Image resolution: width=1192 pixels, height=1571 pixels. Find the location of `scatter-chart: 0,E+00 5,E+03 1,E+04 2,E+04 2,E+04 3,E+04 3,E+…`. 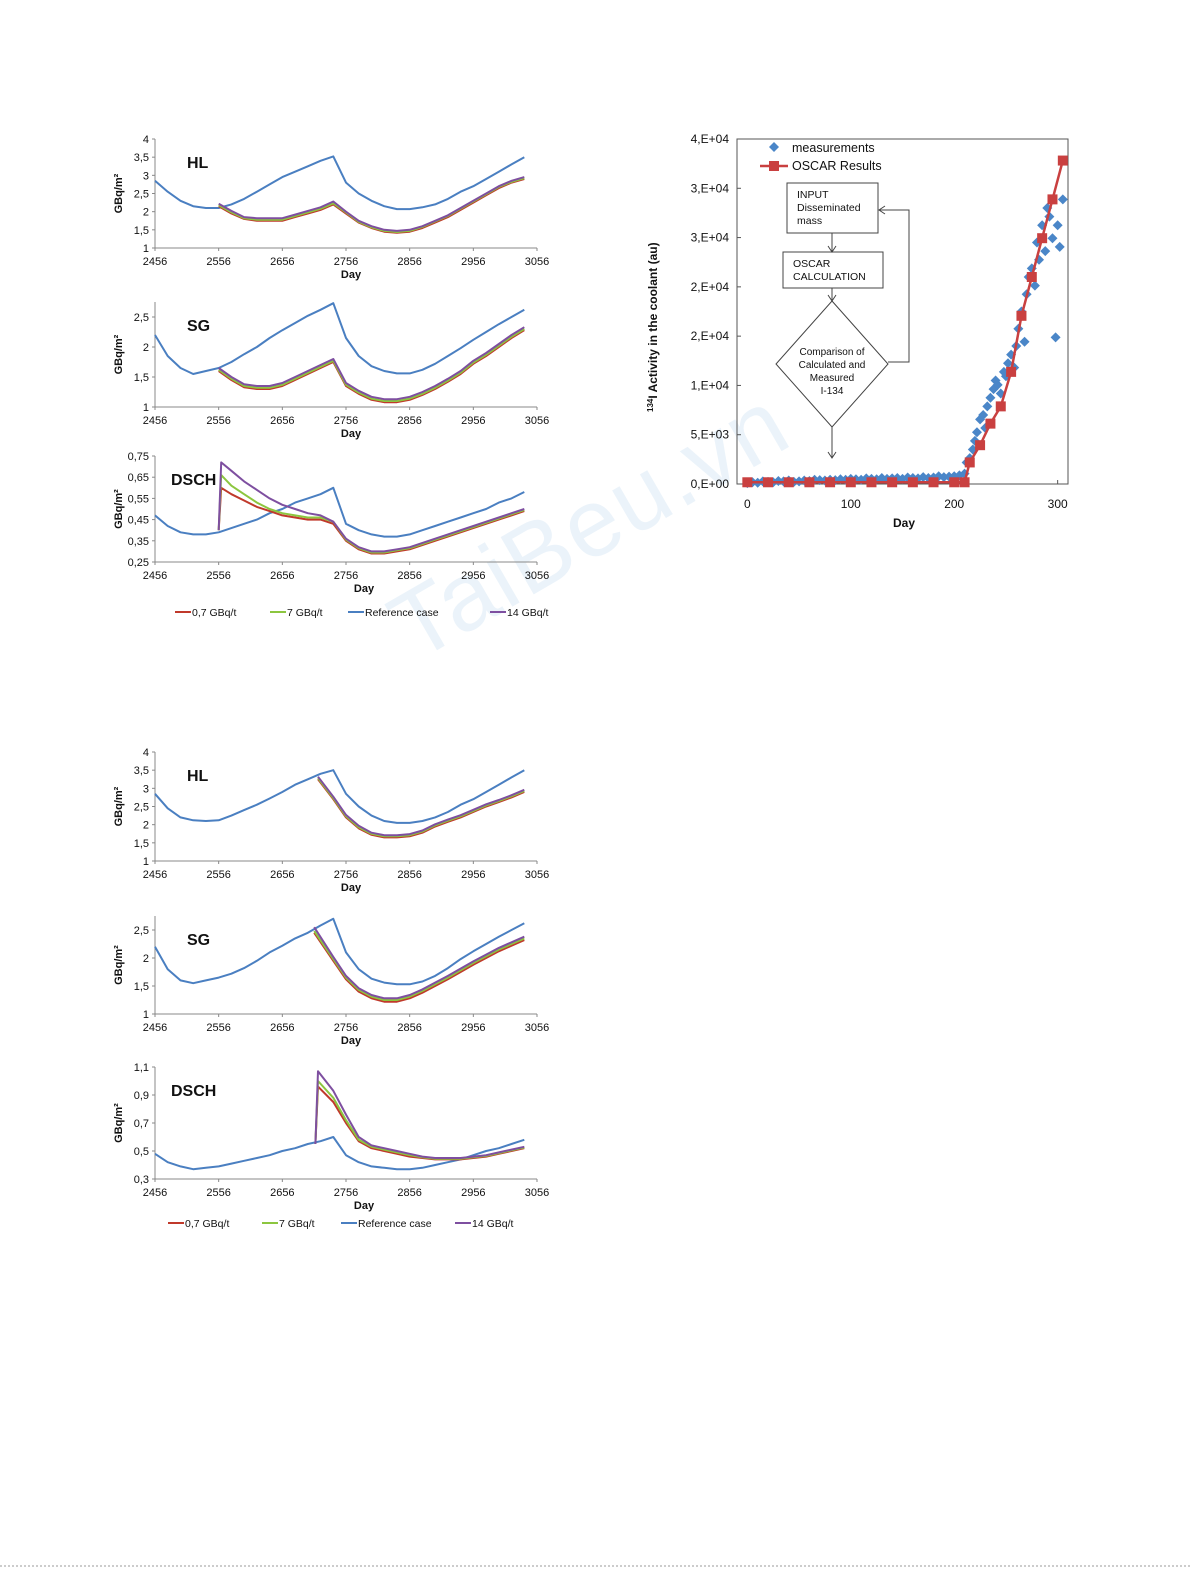

scatter-chart: 0,E+00 5,E+03 1,E+04 2,E+04 2,E+04 3,E+04 3,E+… is located at coordinates (857, 331).